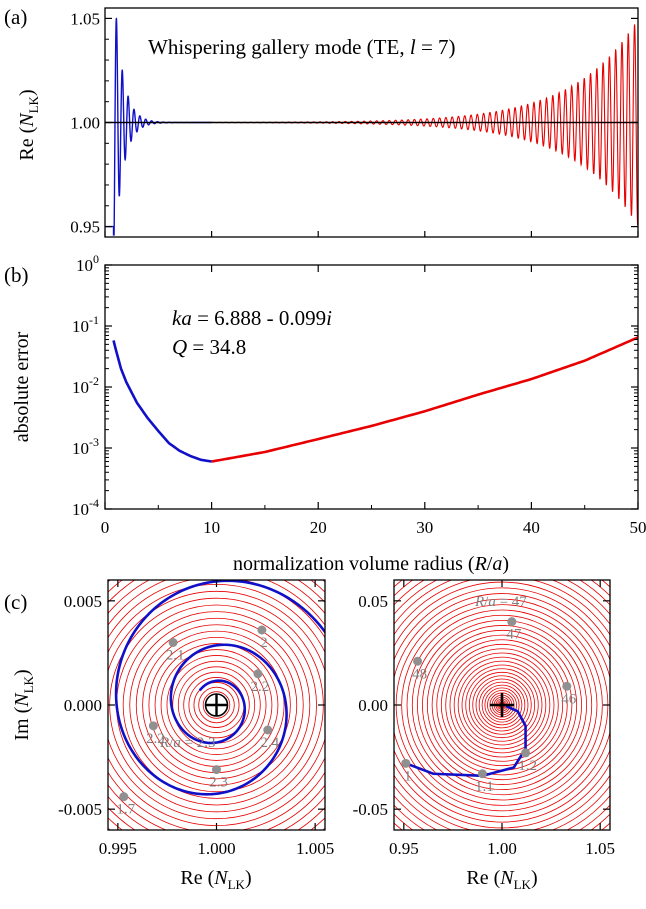 Image resolution: width=646 pixels, height=909 pixels. What do you see at coordinates (302, 47) in the screenshot?
I see `panel-a-annotation: Whispering gallery mode (TE, l = 7)` at bounding box center [302, 47].